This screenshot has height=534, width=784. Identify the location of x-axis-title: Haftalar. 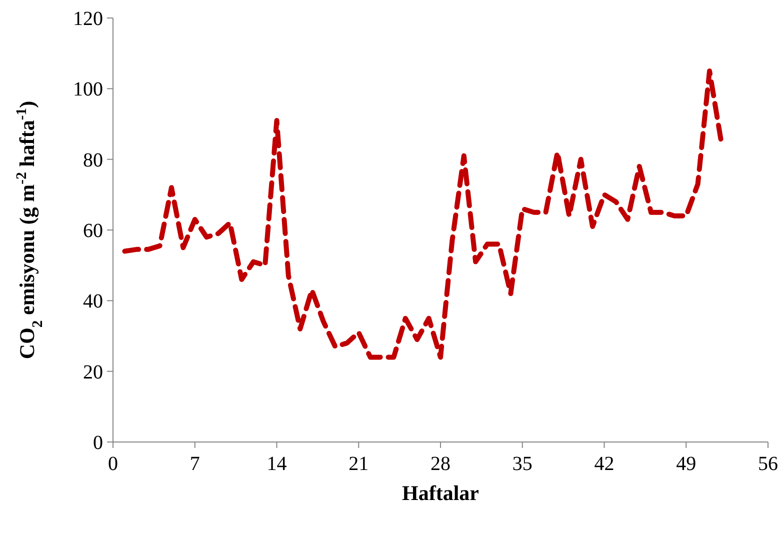
(440, 493).